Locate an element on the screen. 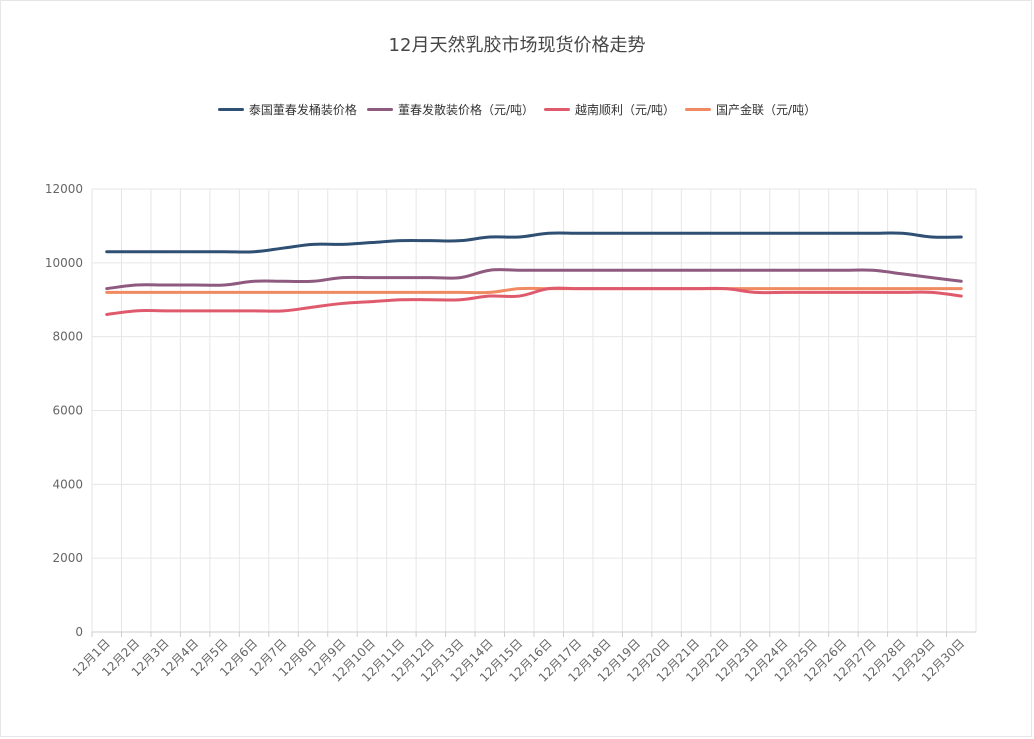 This screenshot has width=1034, height=739. legend-label-3: 国产金联（元/吨） is located at coordinates (766, 110).